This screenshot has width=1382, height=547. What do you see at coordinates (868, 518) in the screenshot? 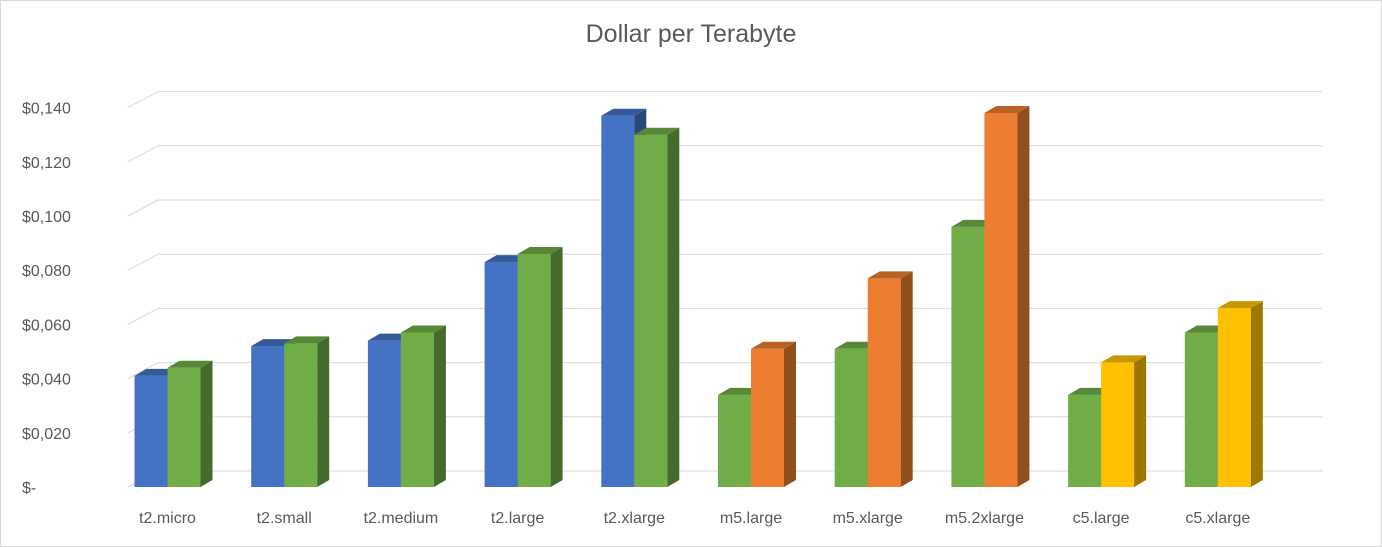
I see `x-tick-label: m5.xlarge` at bounding box center [868, 518].